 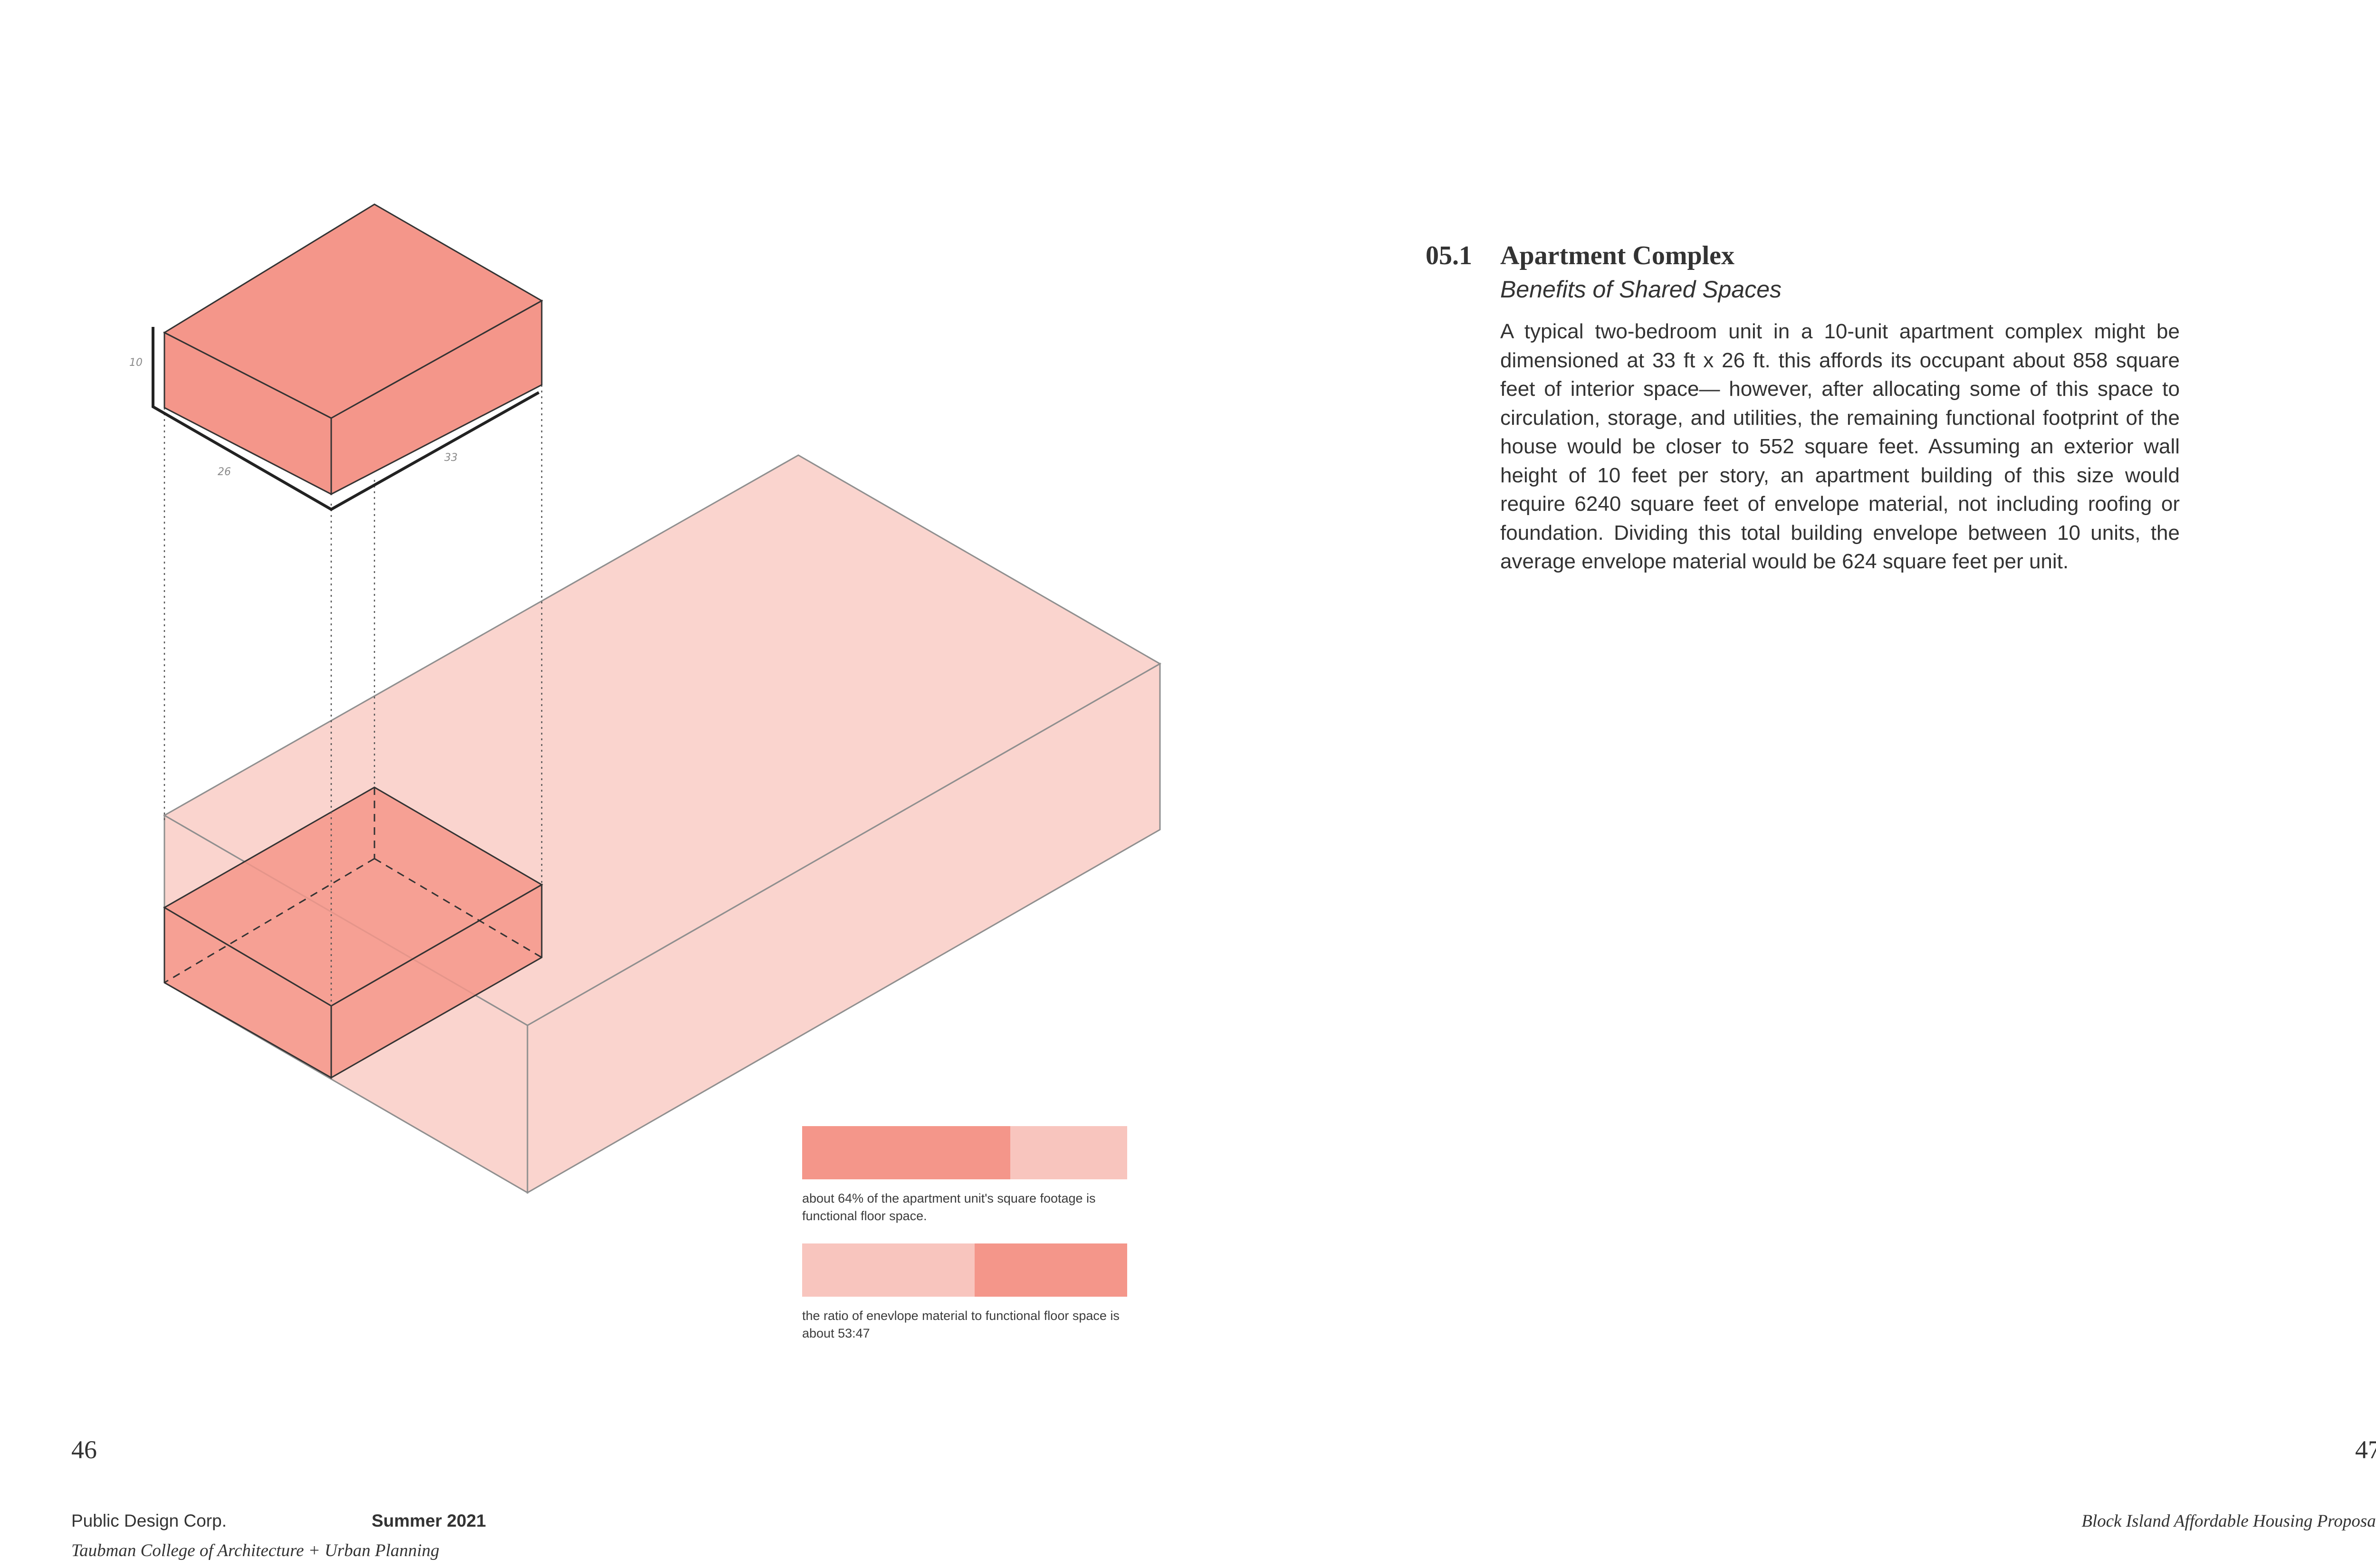 I want to click on section-number: 05.1, so click(x=1449, y=256).